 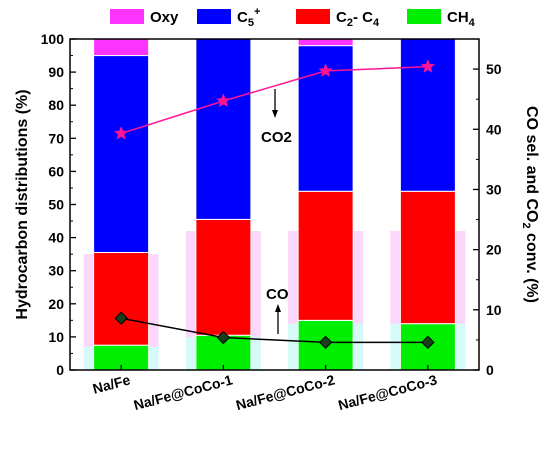 What do you see at coordinates (293, 17) in the screenshot?
I see `legend: Oxy C5+ C2- C4 CH4` at bounding box center [293, 17].